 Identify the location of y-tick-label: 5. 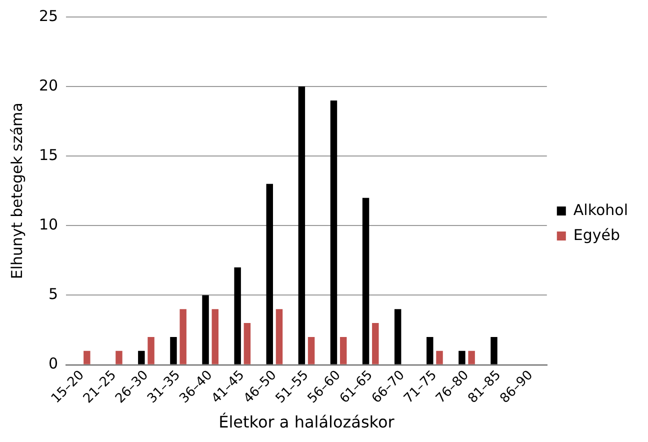
(53, 294).